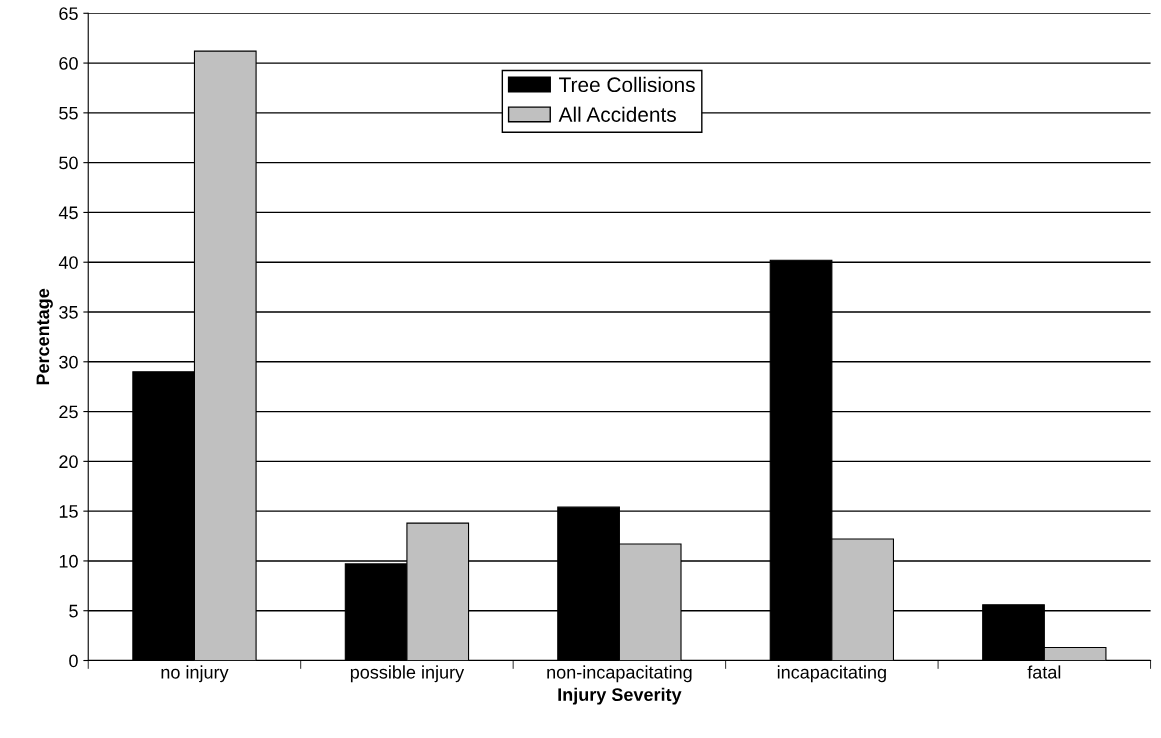  Describe the element at coordinates (68, 213) in the screenshot. I see `y-tick-label: 45` at that location.